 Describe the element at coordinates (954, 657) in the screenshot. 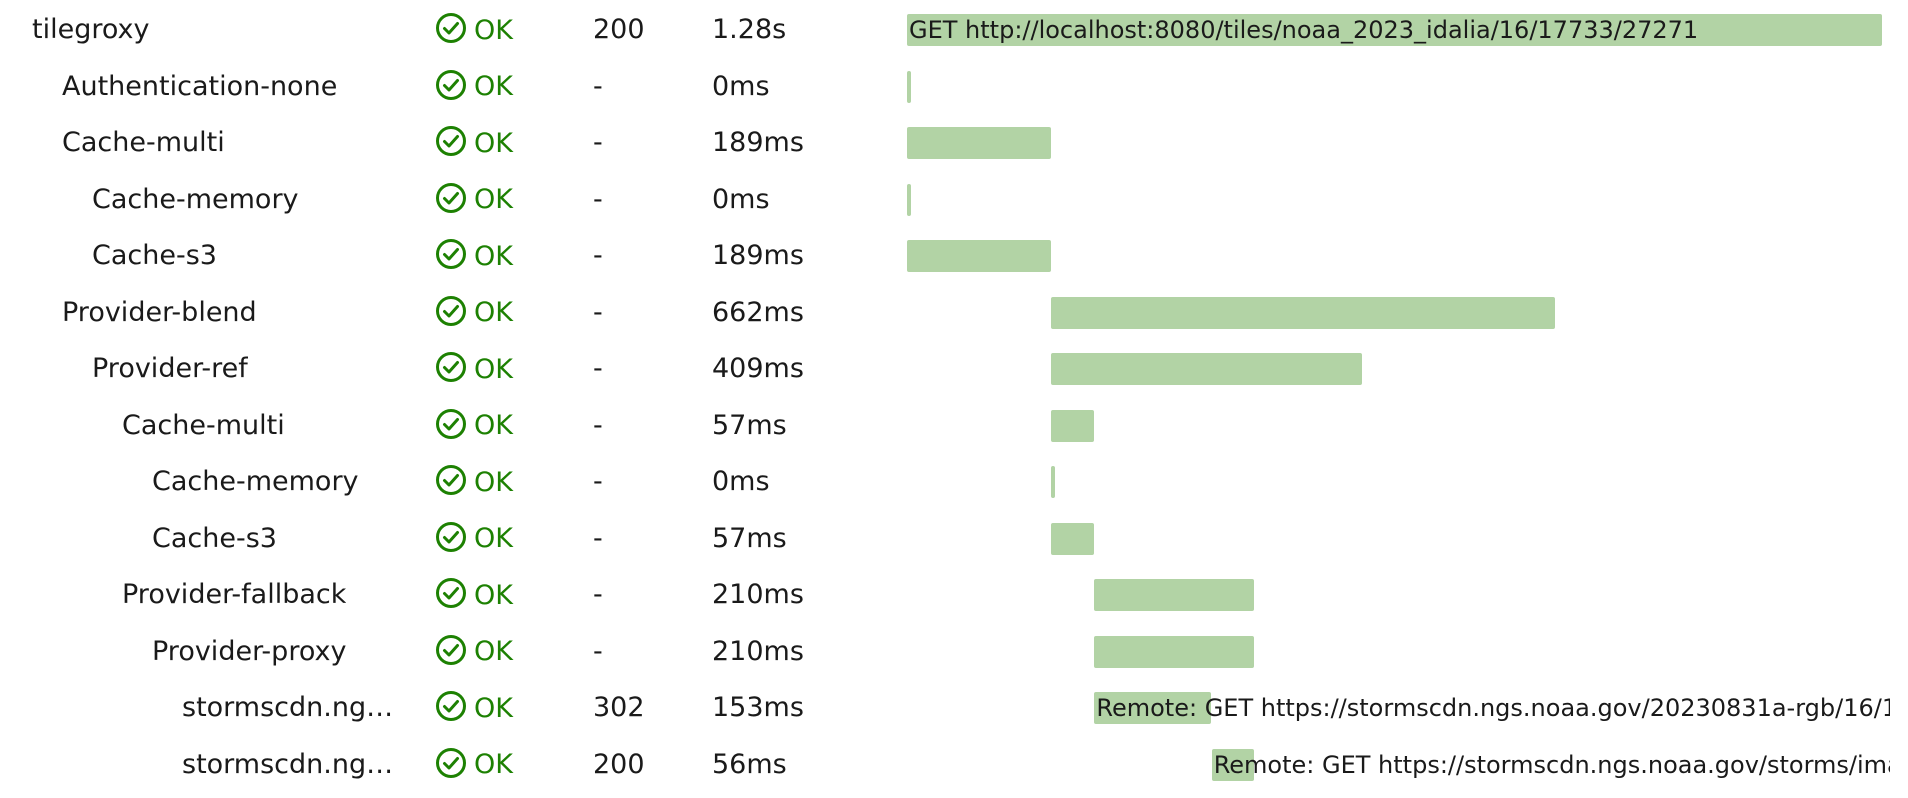

I see `trace-row: Provider-proxy OK - 210ms` at that location.